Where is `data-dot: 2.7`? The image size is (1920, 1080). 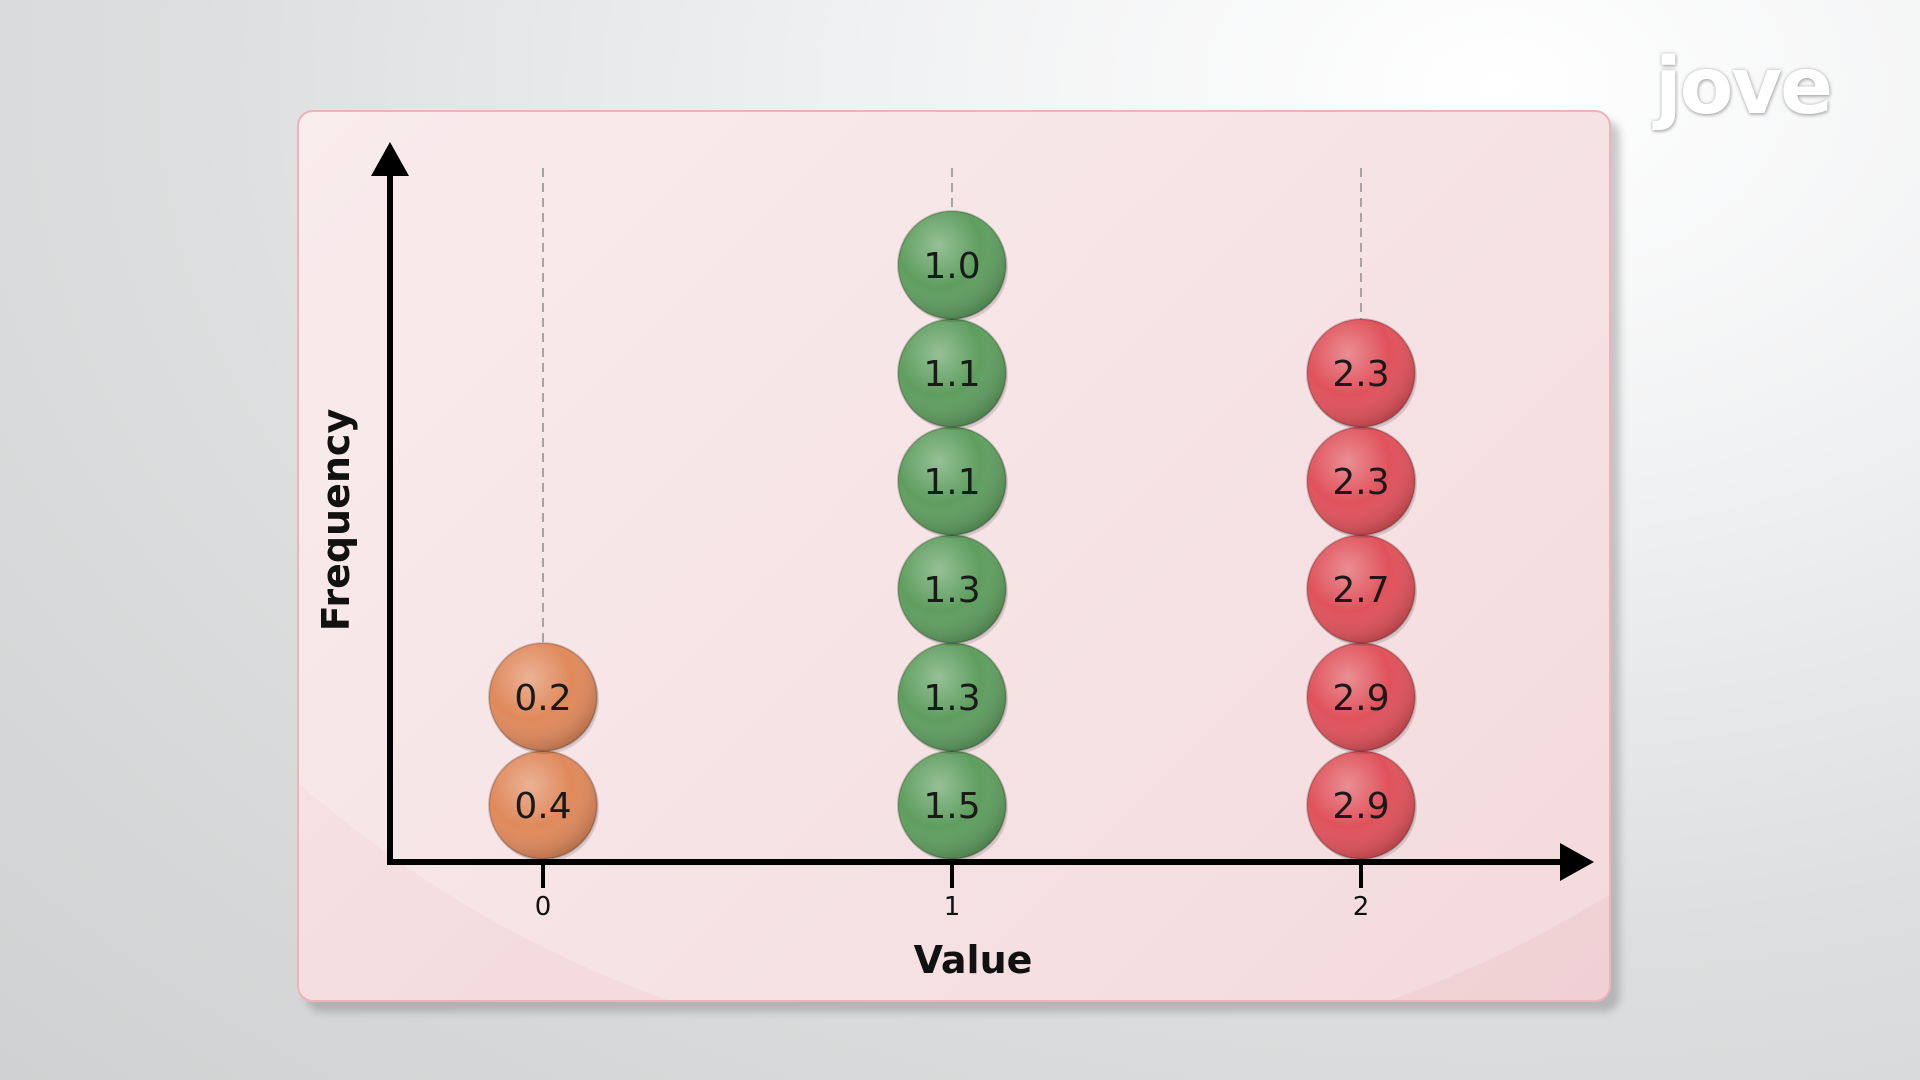 data-dot: 2.7 is located at coordinates (1361, 590).